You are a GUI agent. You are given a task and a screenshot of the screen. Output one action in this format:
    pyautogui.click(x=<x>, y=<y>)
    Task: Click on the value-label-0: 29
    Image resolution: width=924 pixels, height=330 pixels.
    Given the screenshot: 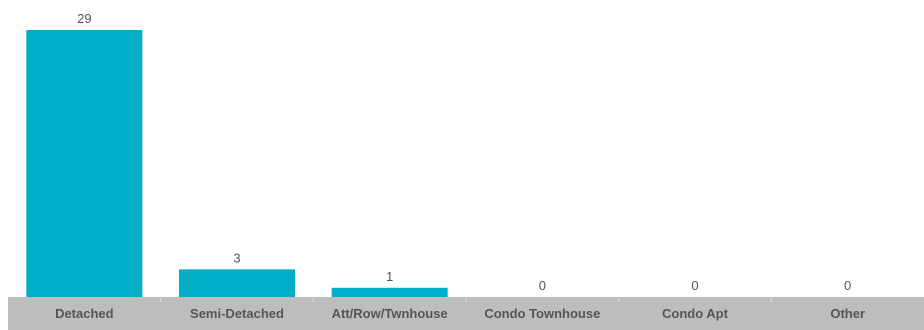 What is the action you would take?
    pyautogui.click(x=84, y=18)
    